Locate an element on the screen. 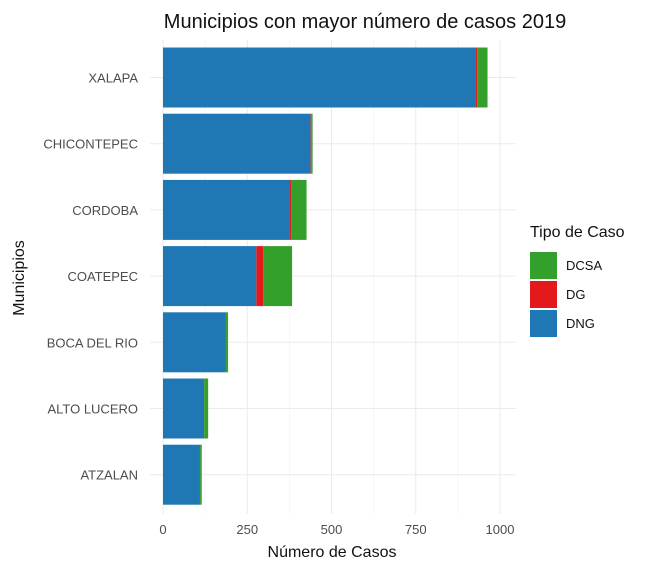 The image size is (656, 573). bar-dcsa-atzalan is located at coordinates (201, 474).